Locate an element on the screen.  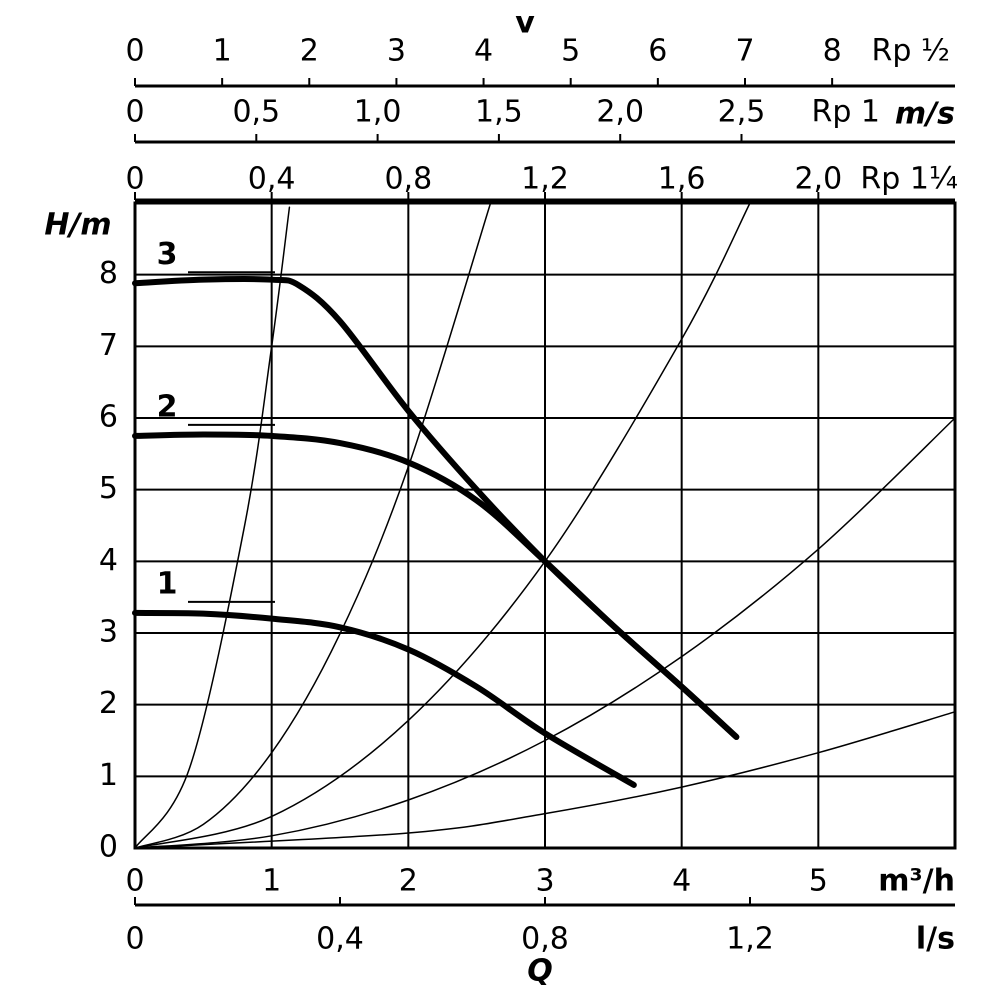
y-tick-label: 0 is located at coordinates (108, 847).